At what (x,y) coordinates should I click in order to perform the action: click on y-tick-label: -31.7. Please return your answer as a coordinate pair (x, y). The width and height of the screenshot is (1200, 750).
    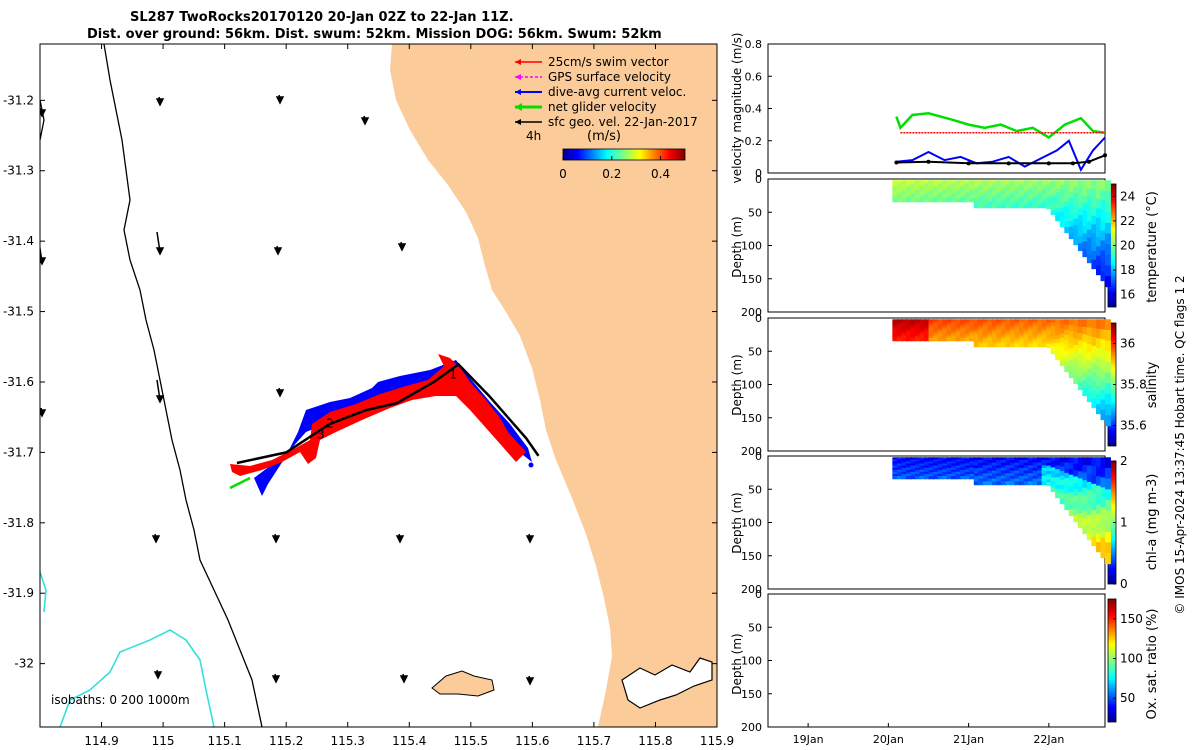
    Looking at the image, I should click on (18, 452).